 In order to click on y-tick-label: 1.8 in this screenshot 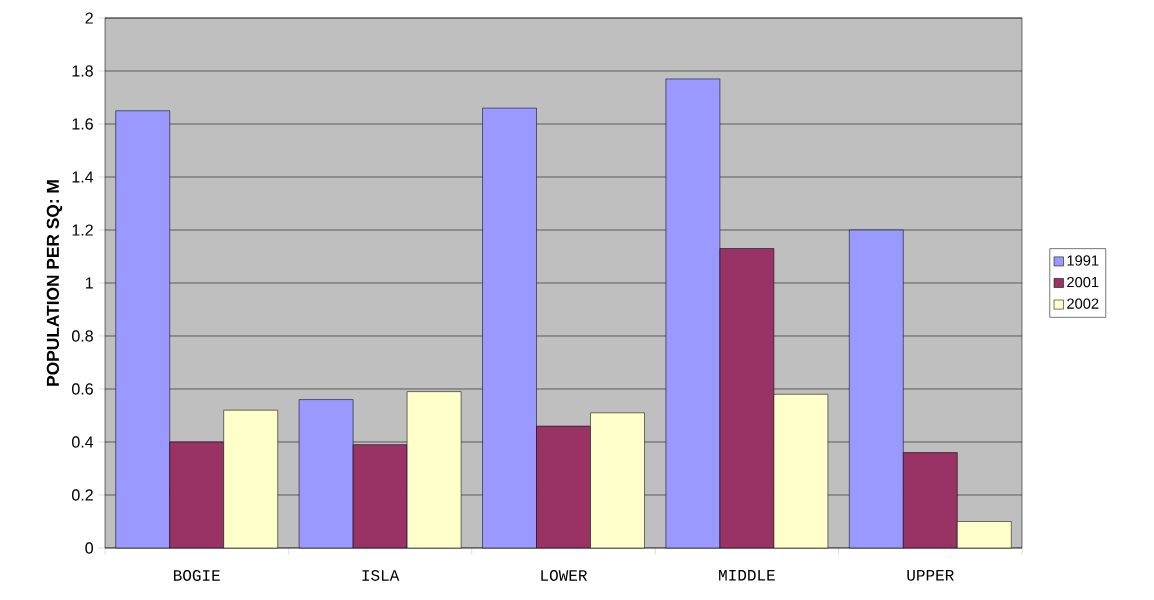, I will do `click(82, 71)`.